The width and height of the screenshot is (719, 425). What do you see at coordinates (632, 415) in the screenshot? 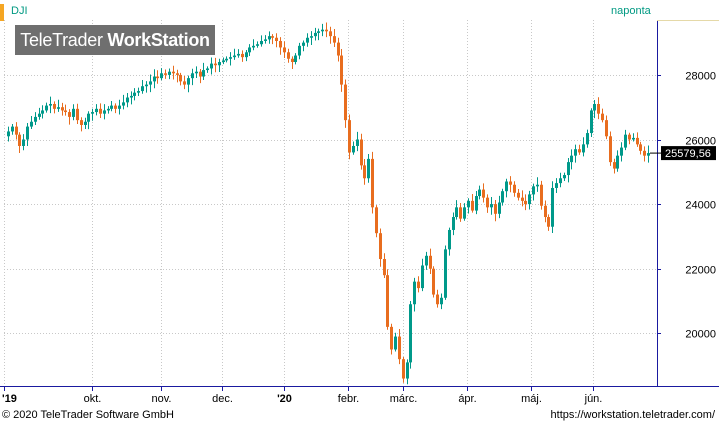
I see `website-link: https://workstation.teletrader.com/` at bounding box center [632, 415].